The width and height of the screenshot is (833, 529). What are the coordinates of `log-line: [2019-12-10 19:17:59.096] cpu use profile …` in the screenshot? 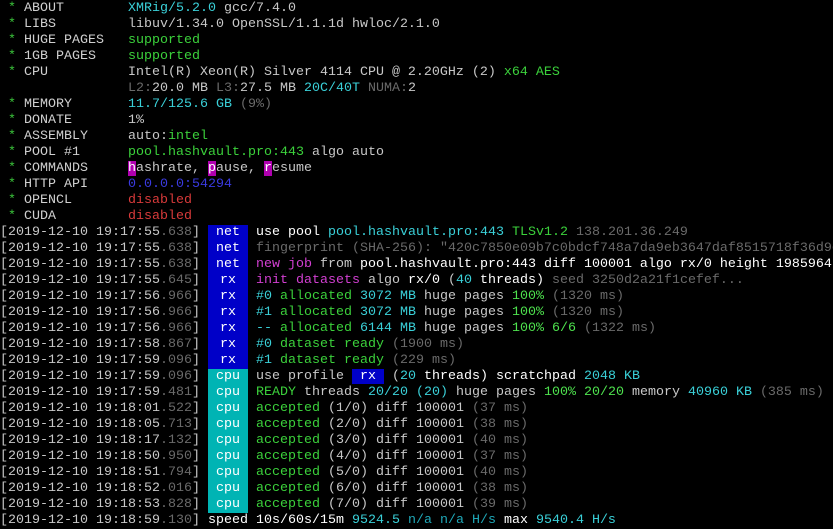 It's located at (416, 377).